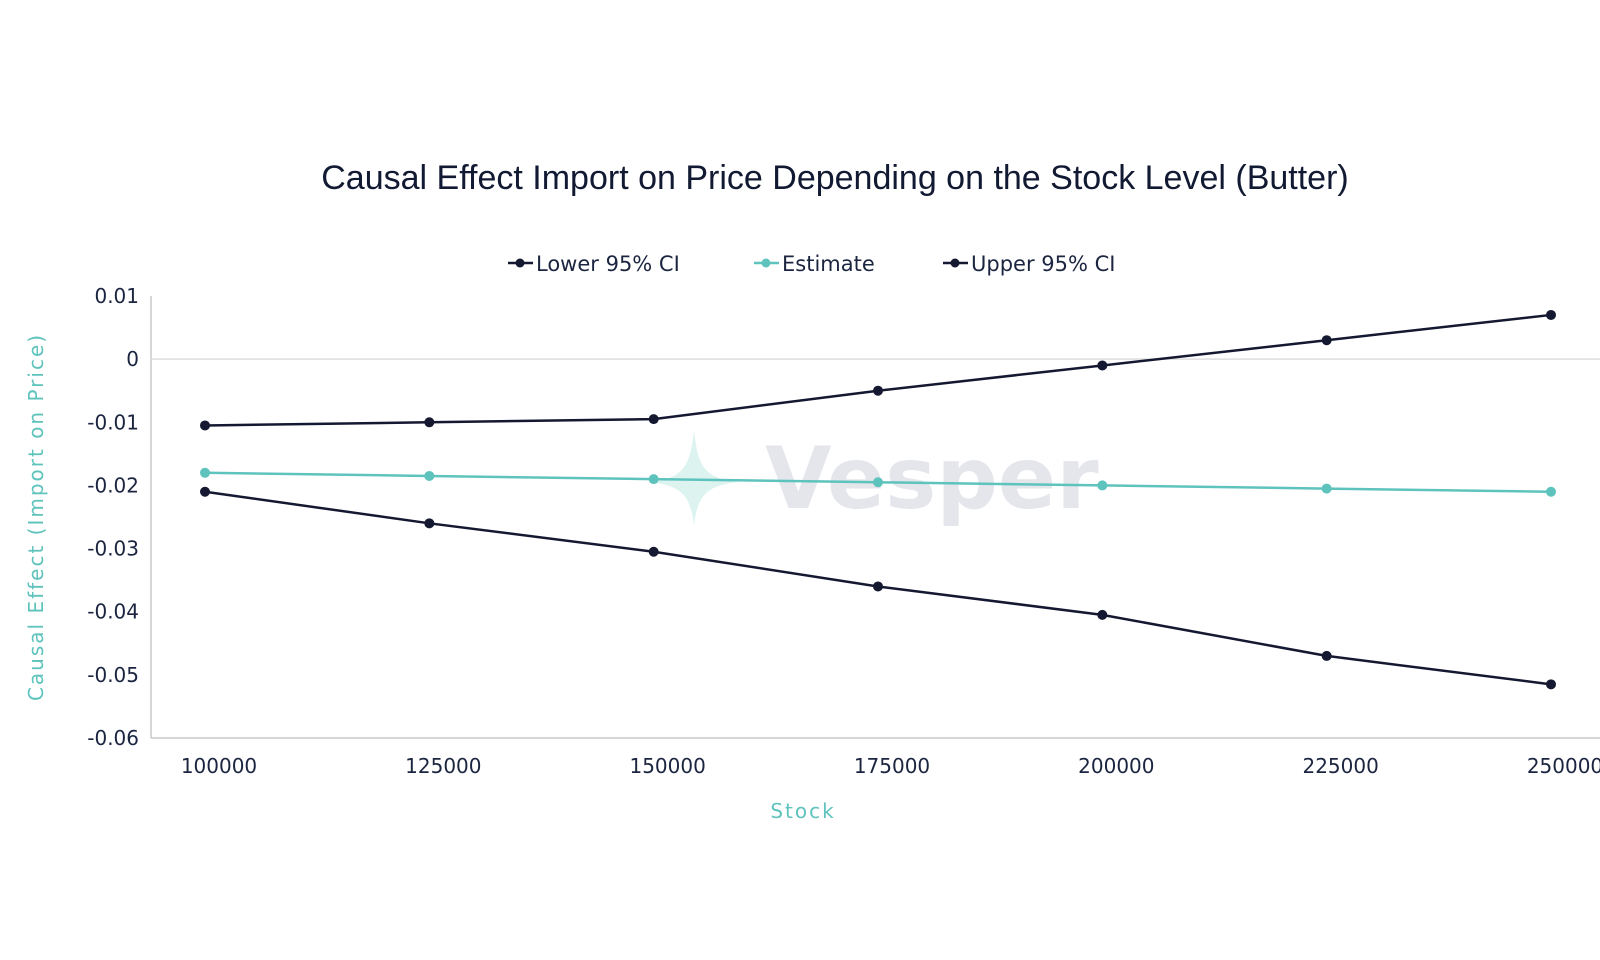  What do you see at coordinates (219, 766) in the screenshot?
I see `x-tick-label: 100000` at bounding box center [219, 766].